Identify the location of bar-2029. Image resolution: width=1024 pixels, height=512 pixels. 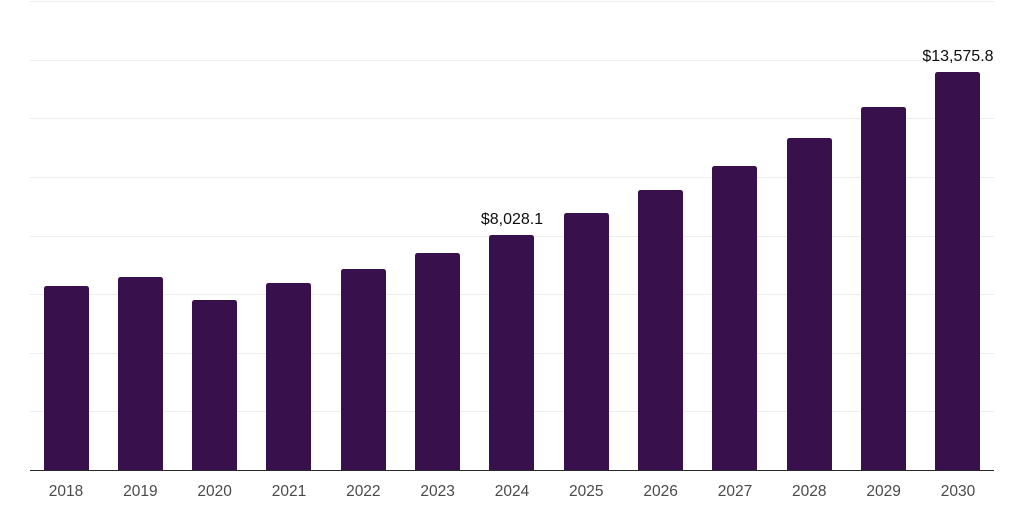
(884, 288).